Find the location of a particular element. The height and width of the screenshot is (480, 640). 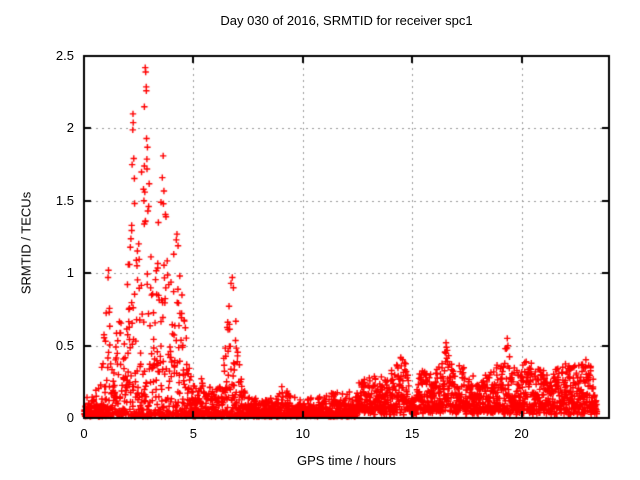

y-tick-label: 1 is located at coordinates (70, 273).